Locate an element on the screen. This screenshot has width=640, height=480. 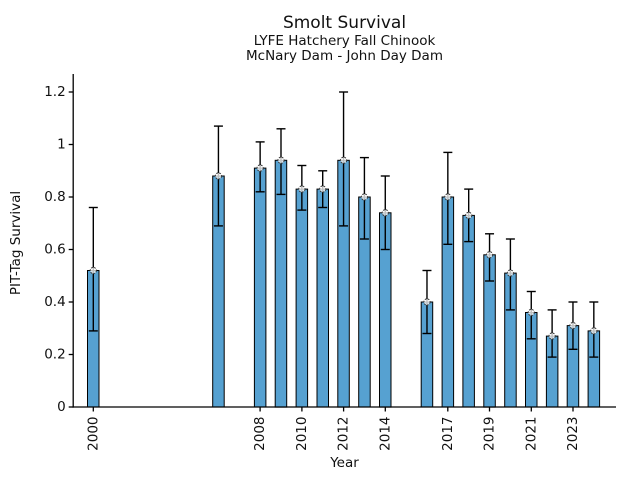
chart-title: Smolt Survival is located at coordinates (344, 23).